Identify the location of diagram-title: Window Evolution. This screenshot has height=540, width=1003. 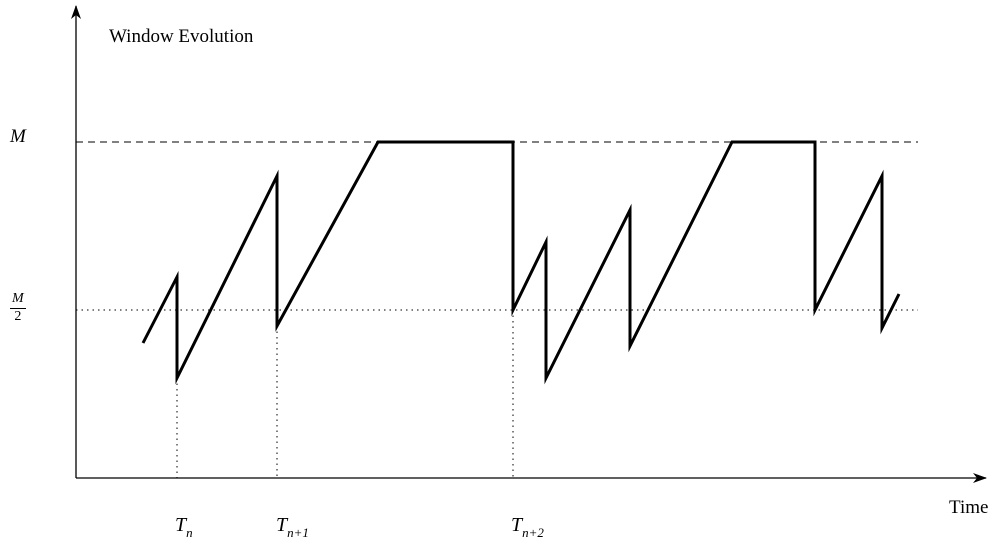
(181, 36).